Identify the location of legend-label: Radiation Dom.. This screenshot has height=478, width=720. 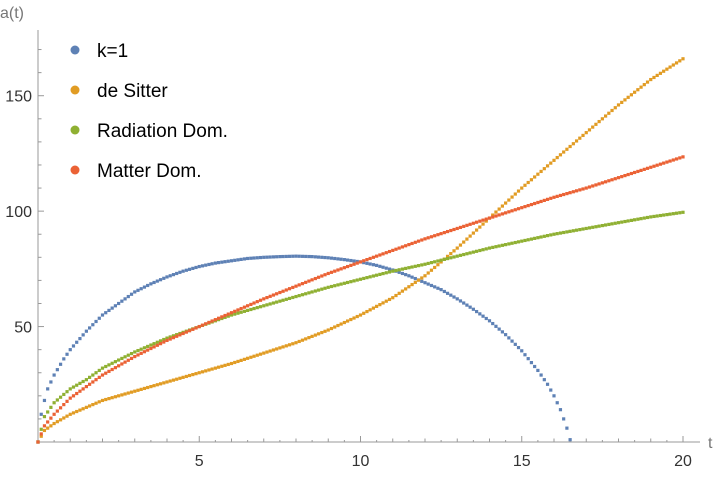
(162, 131).